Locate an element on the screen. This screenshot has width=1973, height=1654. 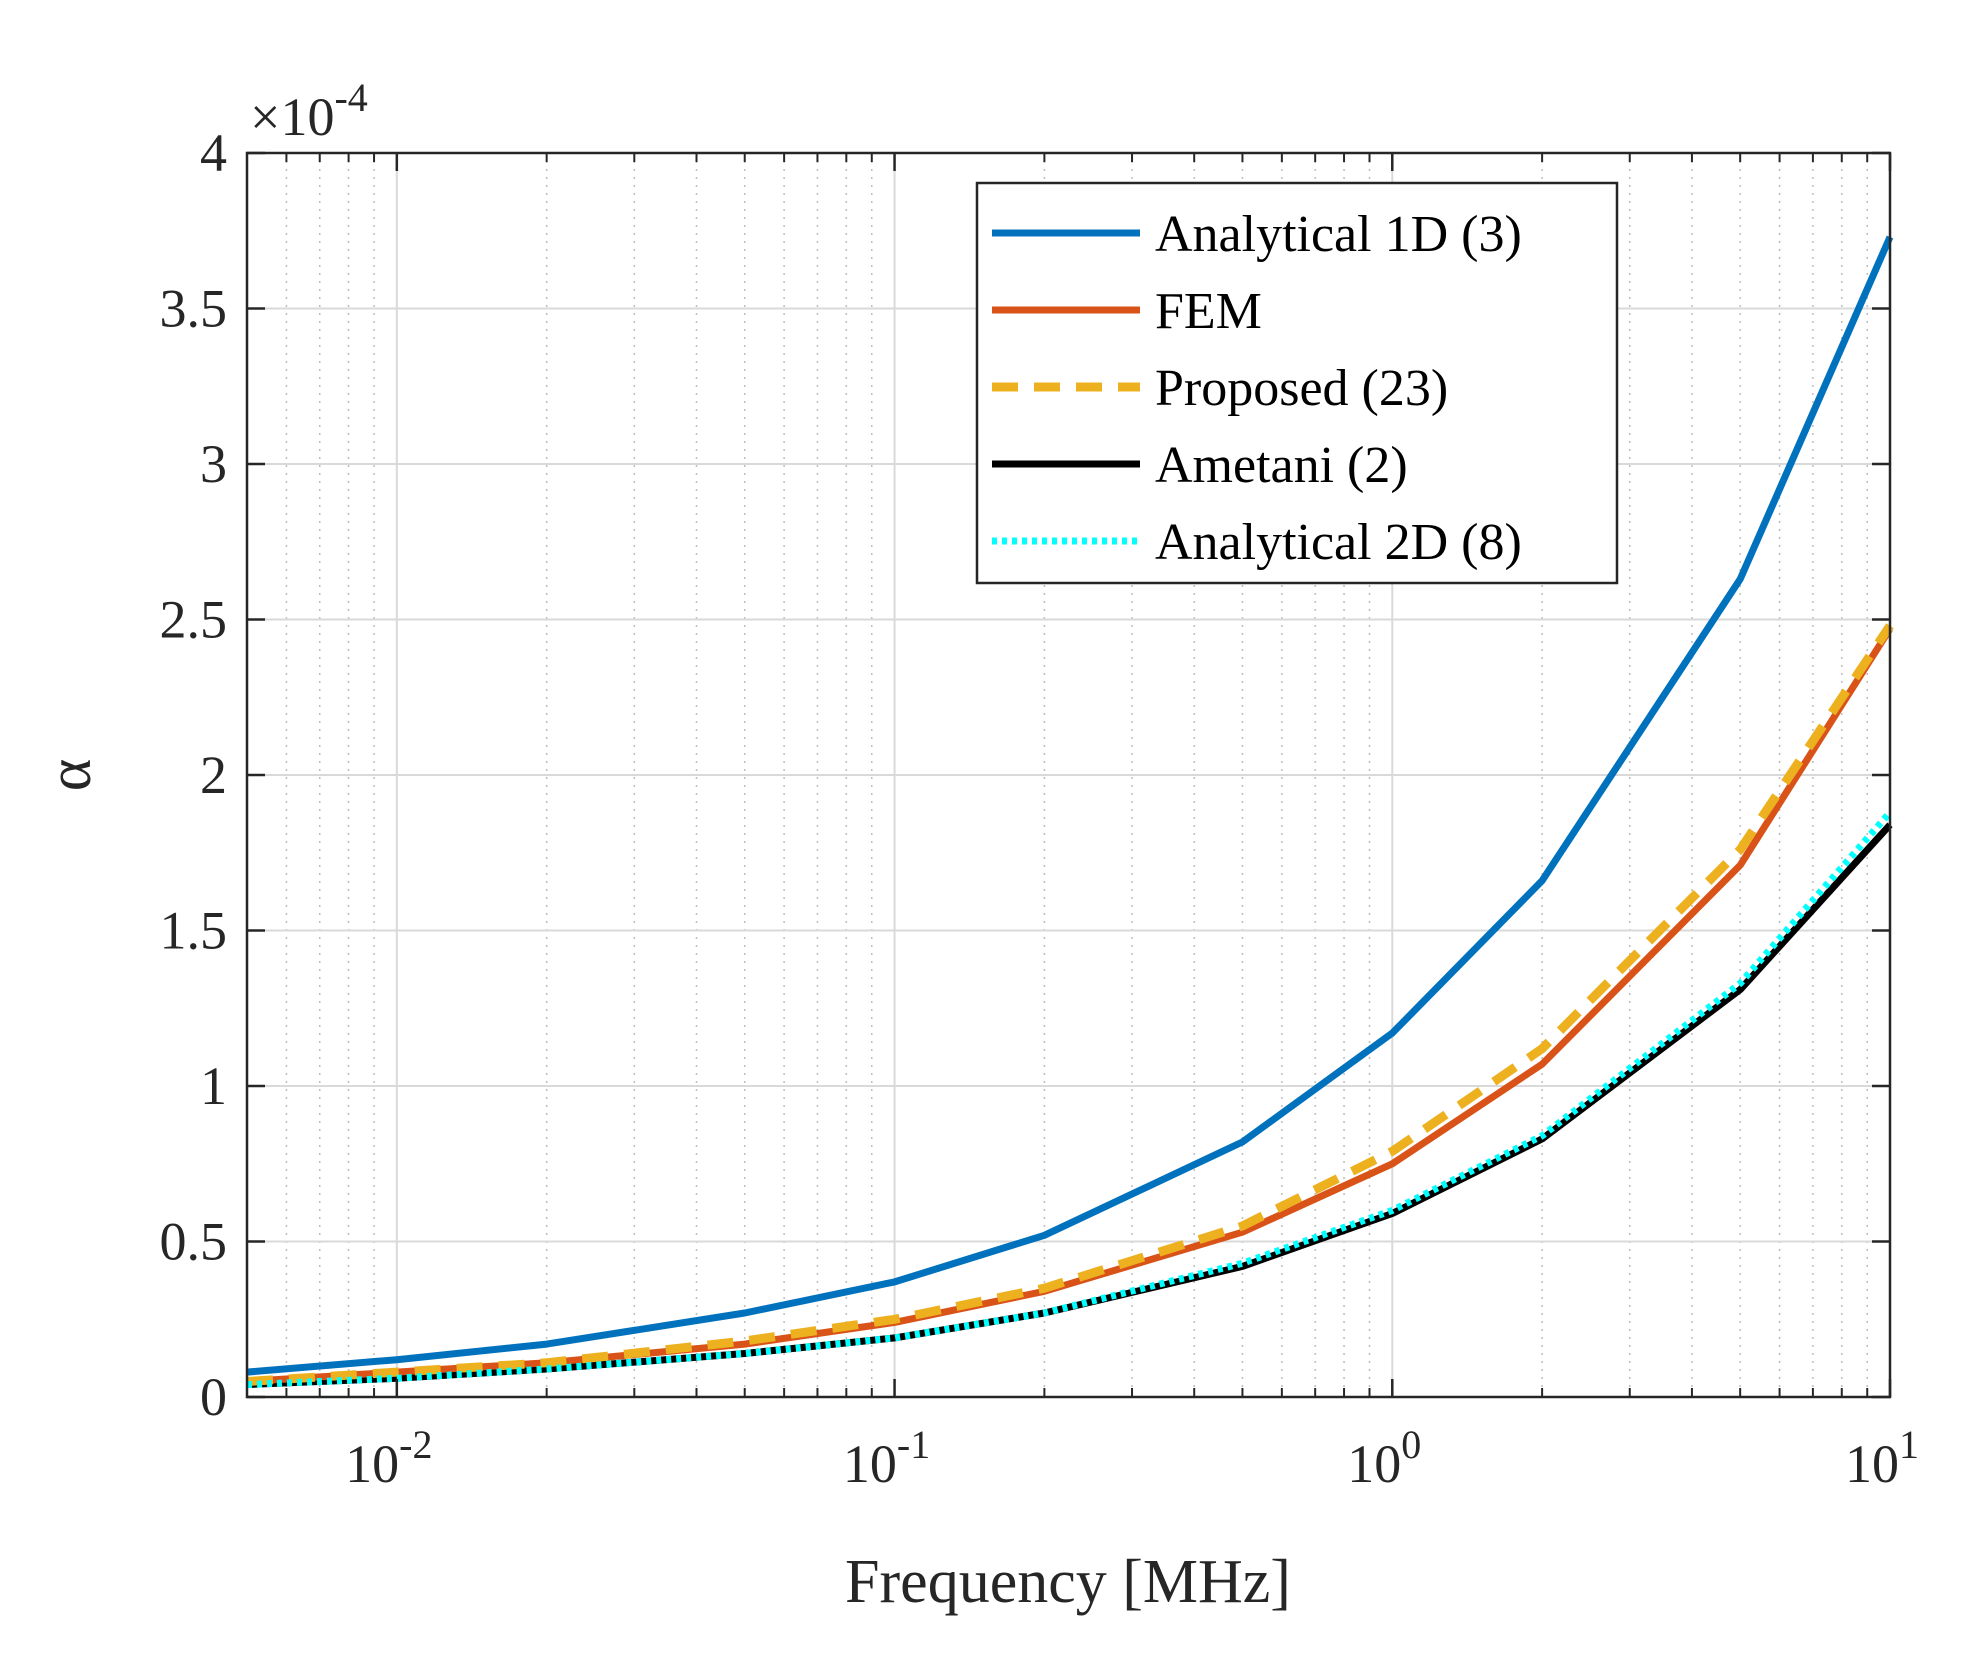
x-tick-label-exponent: 1 is located at coordinates (1909, 1444).